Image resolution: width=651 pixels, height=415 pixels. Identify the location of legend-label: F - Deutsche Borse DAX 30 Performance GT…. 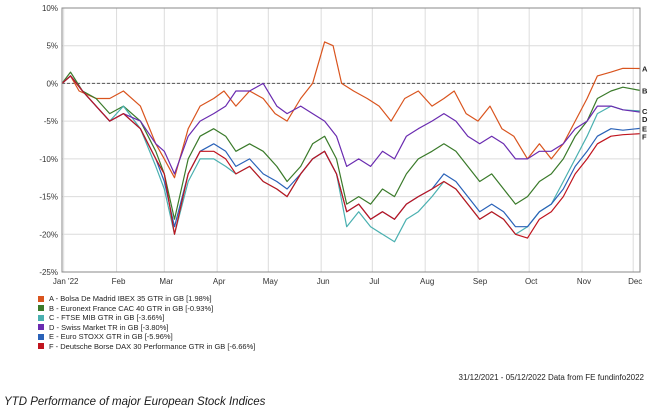
(152, 346).